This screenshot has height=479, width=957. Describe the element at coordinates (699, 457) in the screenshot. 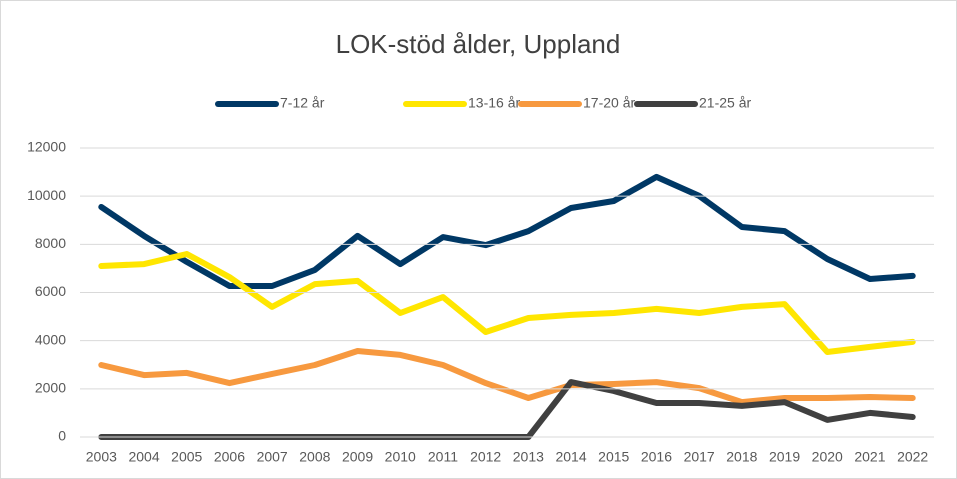

I see `x-tick-label: 2017` at that location.